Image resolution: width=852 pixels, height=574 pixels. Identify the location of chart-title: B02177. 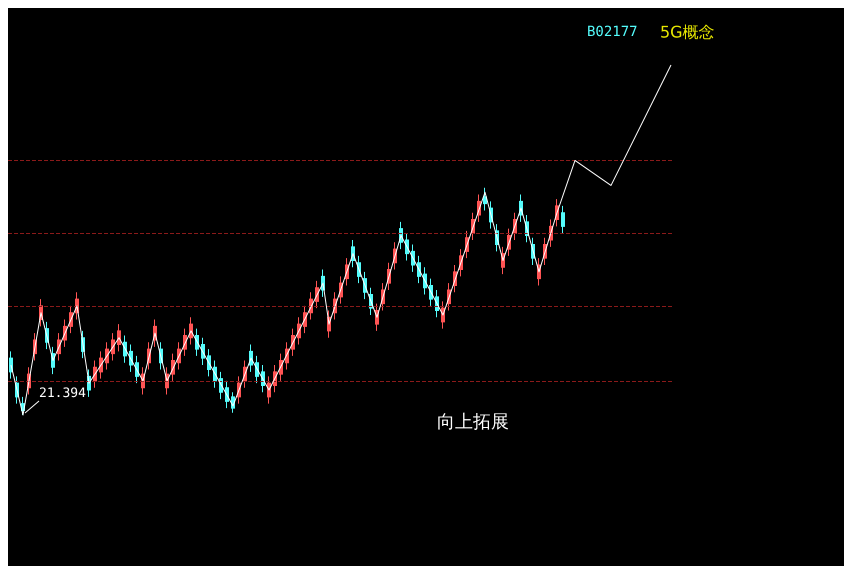
(612, 32).